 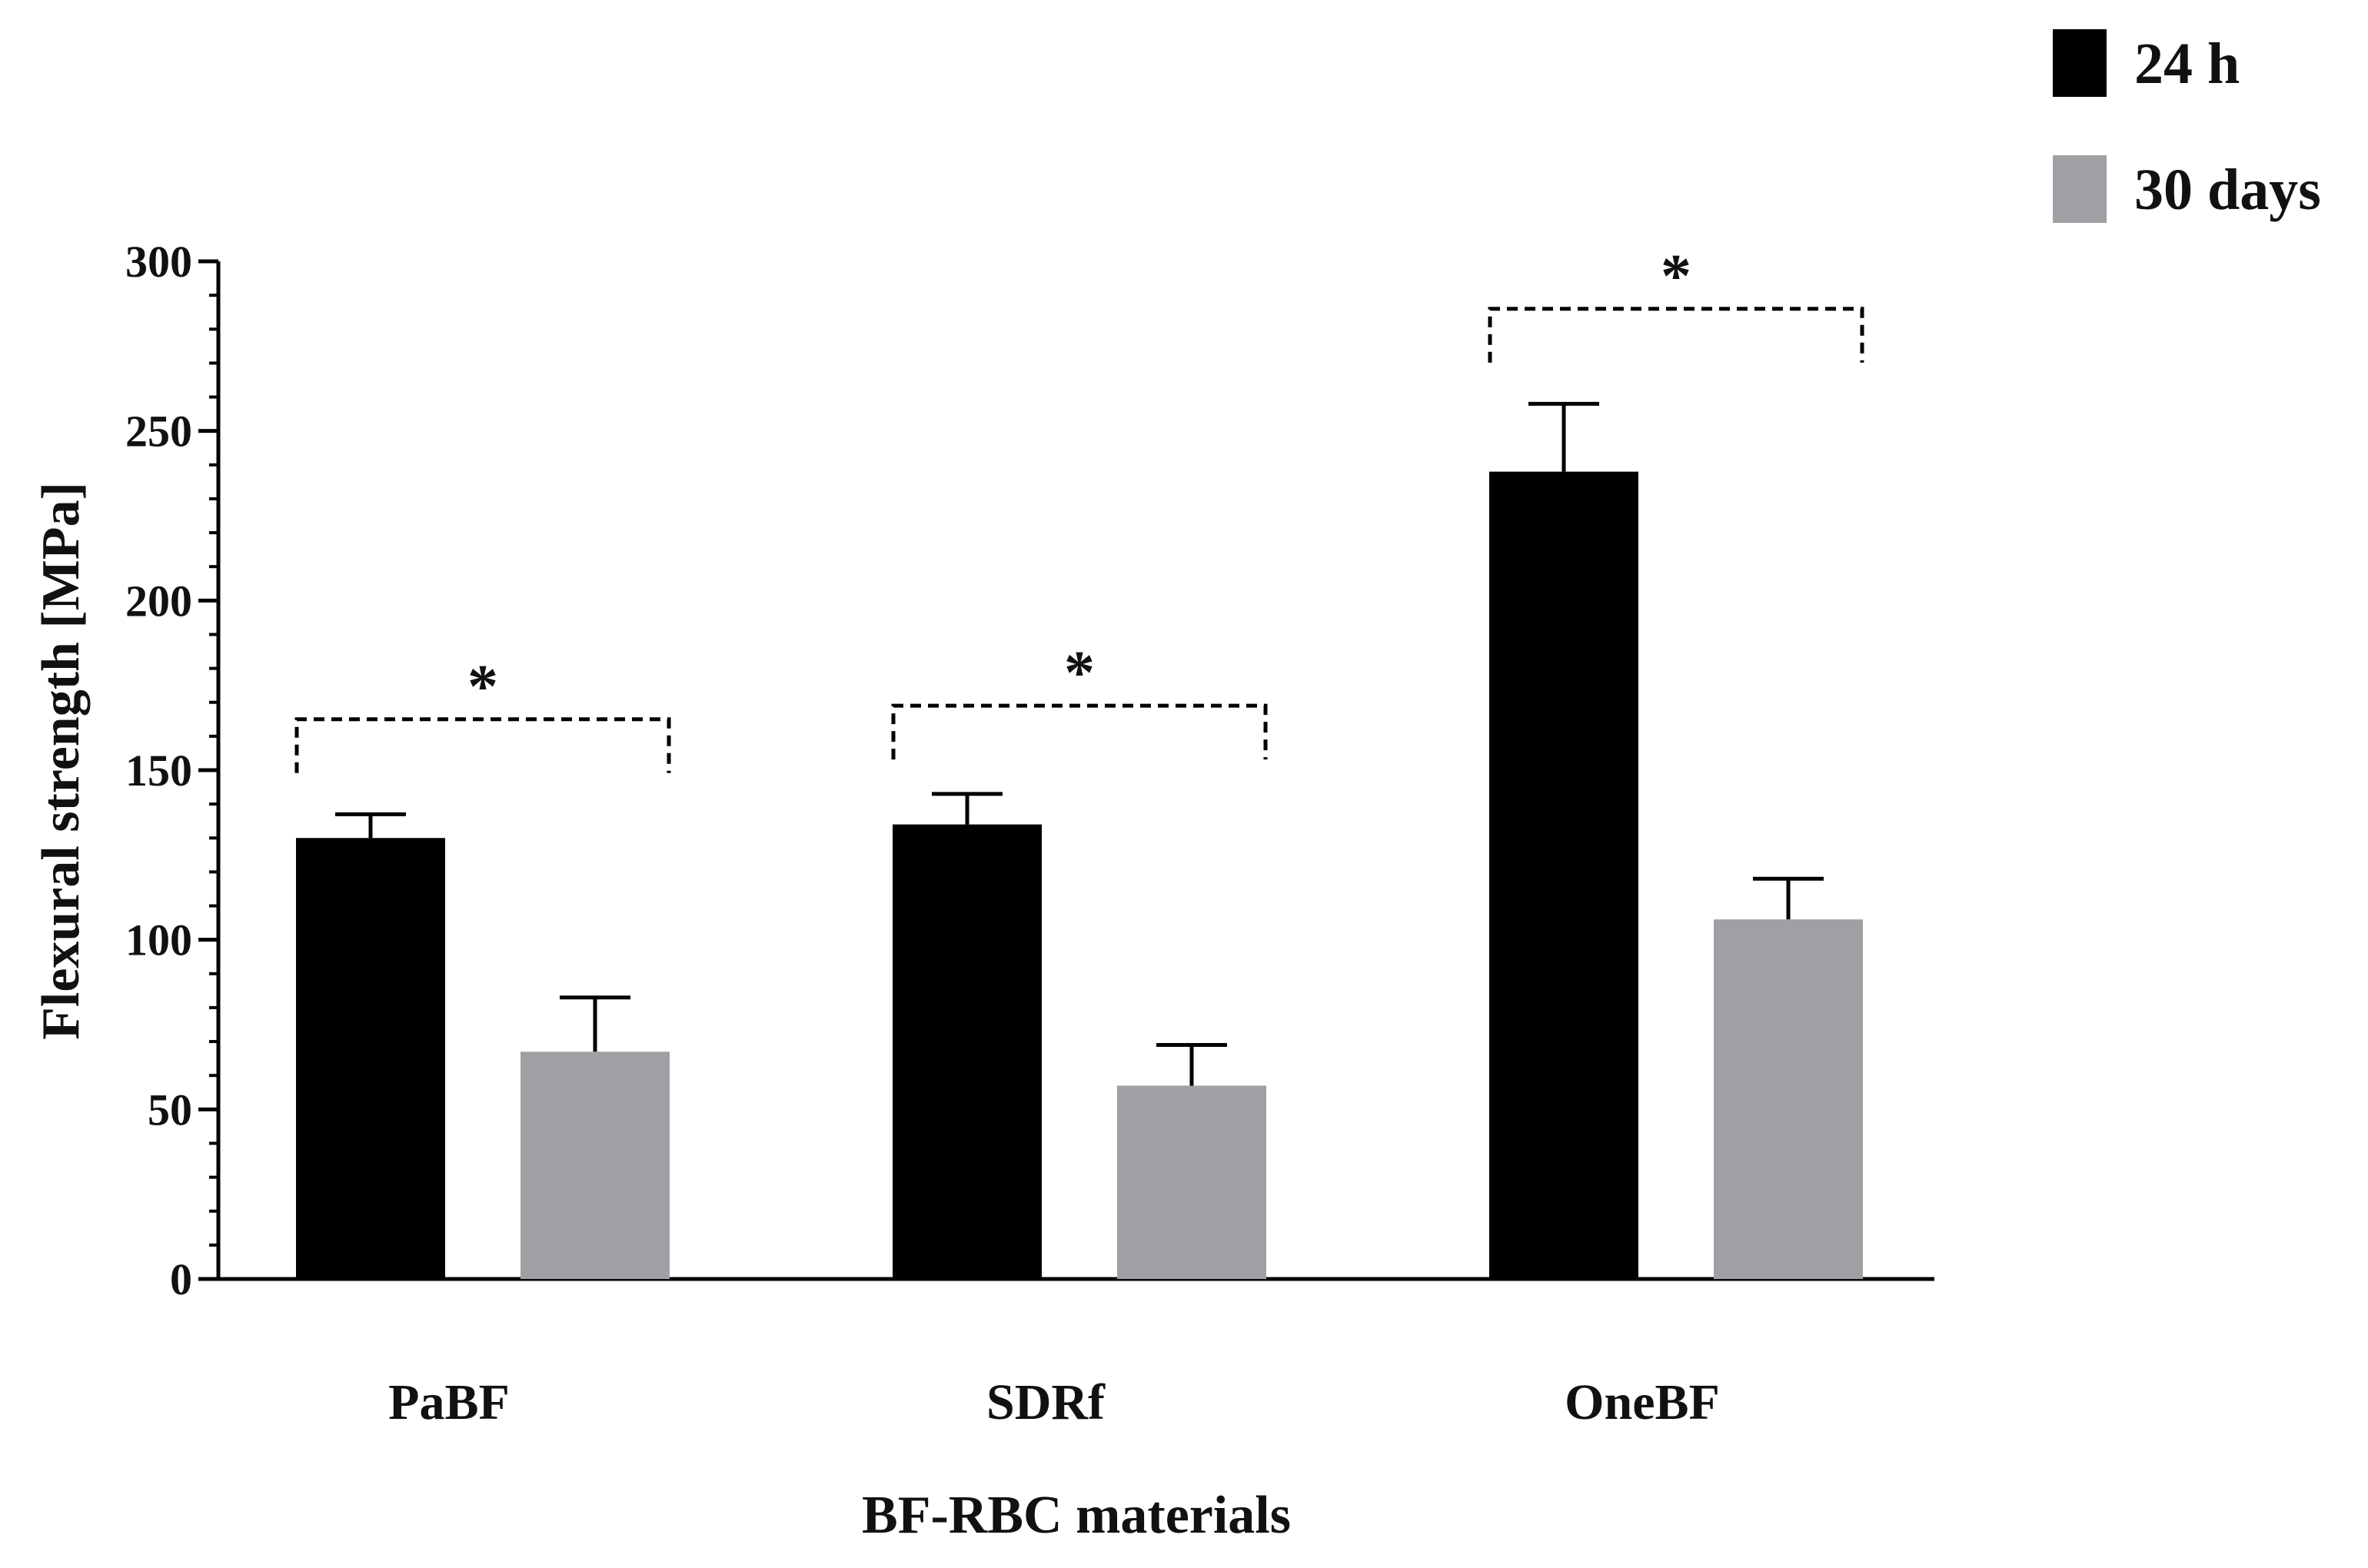 I want to click on x-category-label: SDRf, so click(x=1046, y=1402).